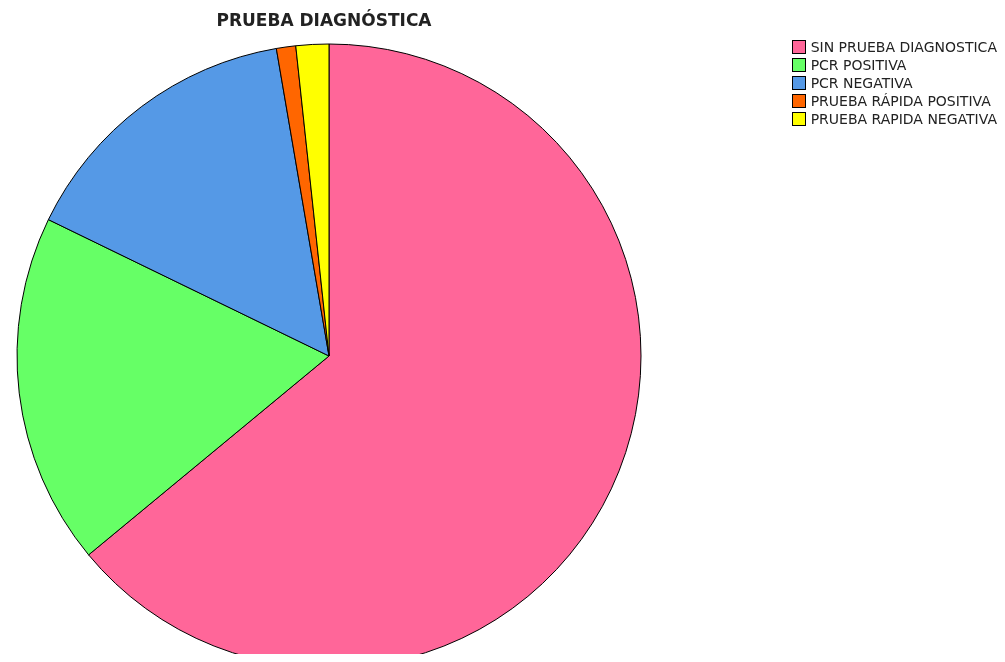  I want to click on legend-label: SIN PRUEBA DIAGNOSTICA, so click(903, 47).